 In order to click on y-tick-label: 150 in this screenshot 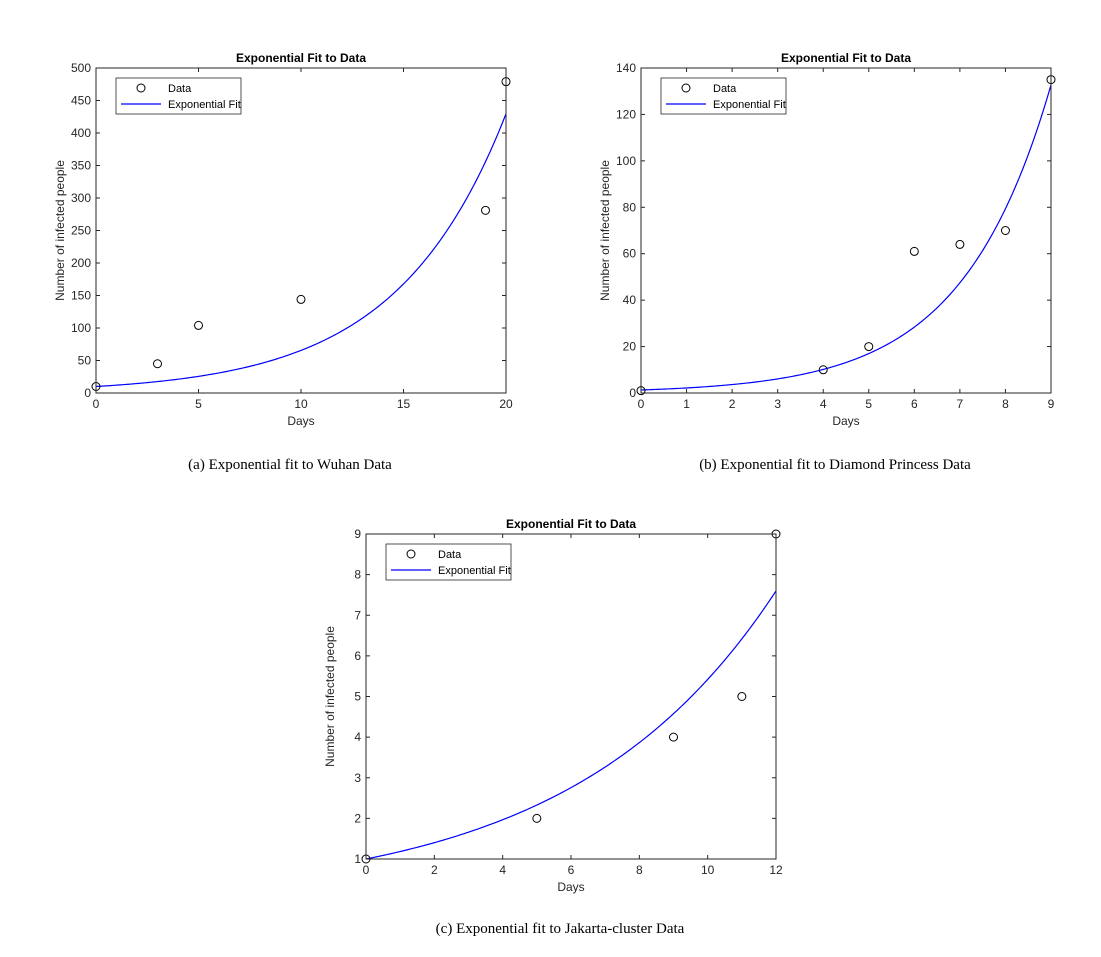, I will do `click(81, 296)`.